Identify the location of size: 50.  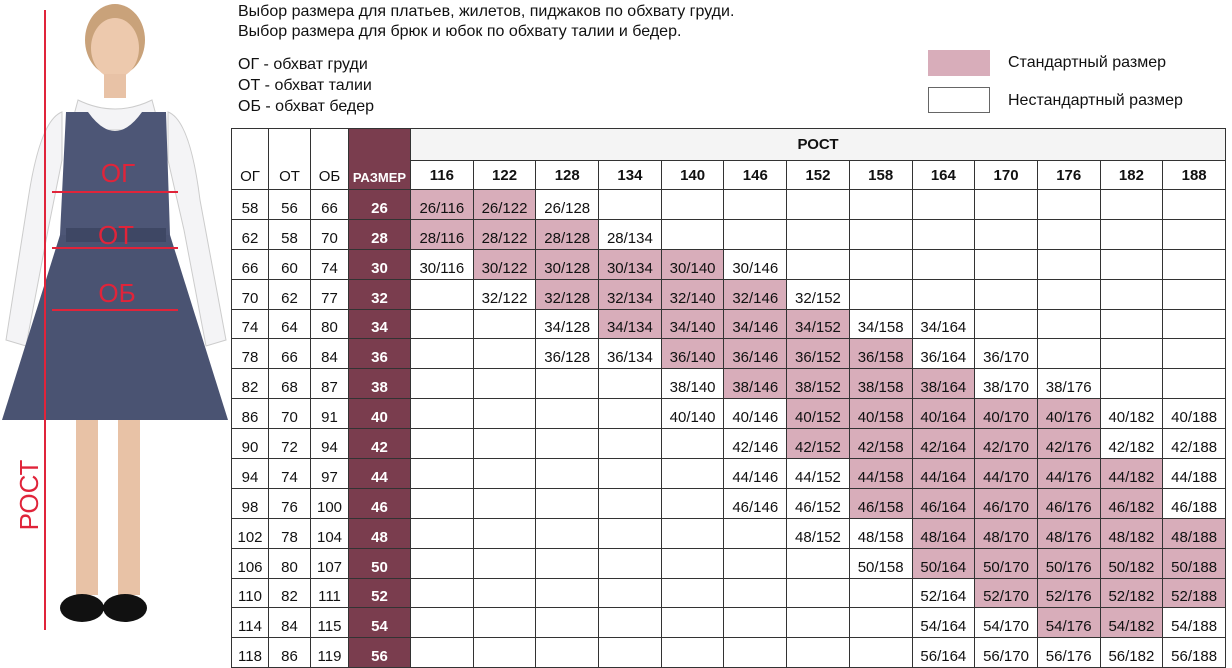
(379, 563).